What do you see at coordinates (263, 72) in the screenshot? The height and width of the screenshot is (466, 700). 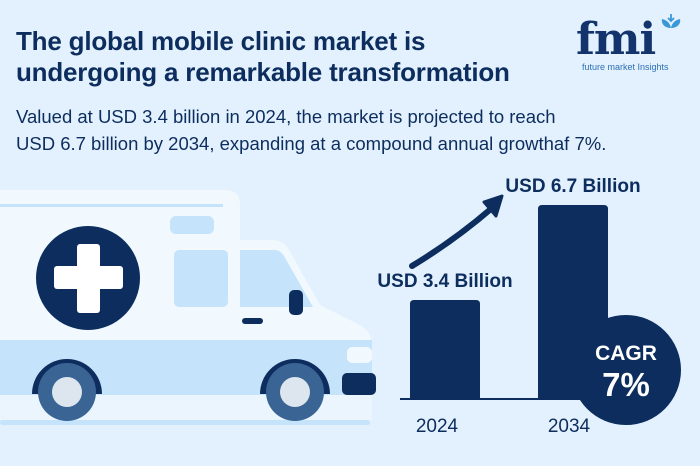 I see `headline-line2: undergoing a remarkable transformation` at bounding box center [263, 72].